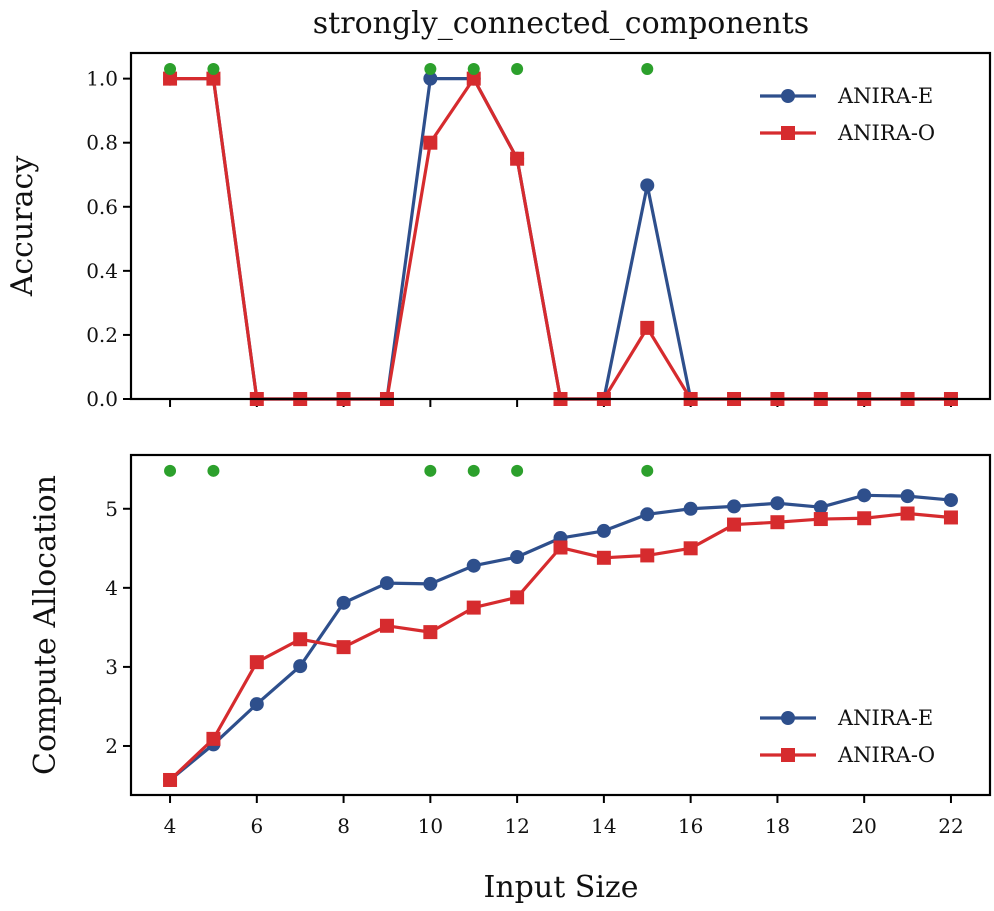 This screenshot has height=911, width=994. I want to click on chart-title: strongly_connected_components, so click(561, 23).